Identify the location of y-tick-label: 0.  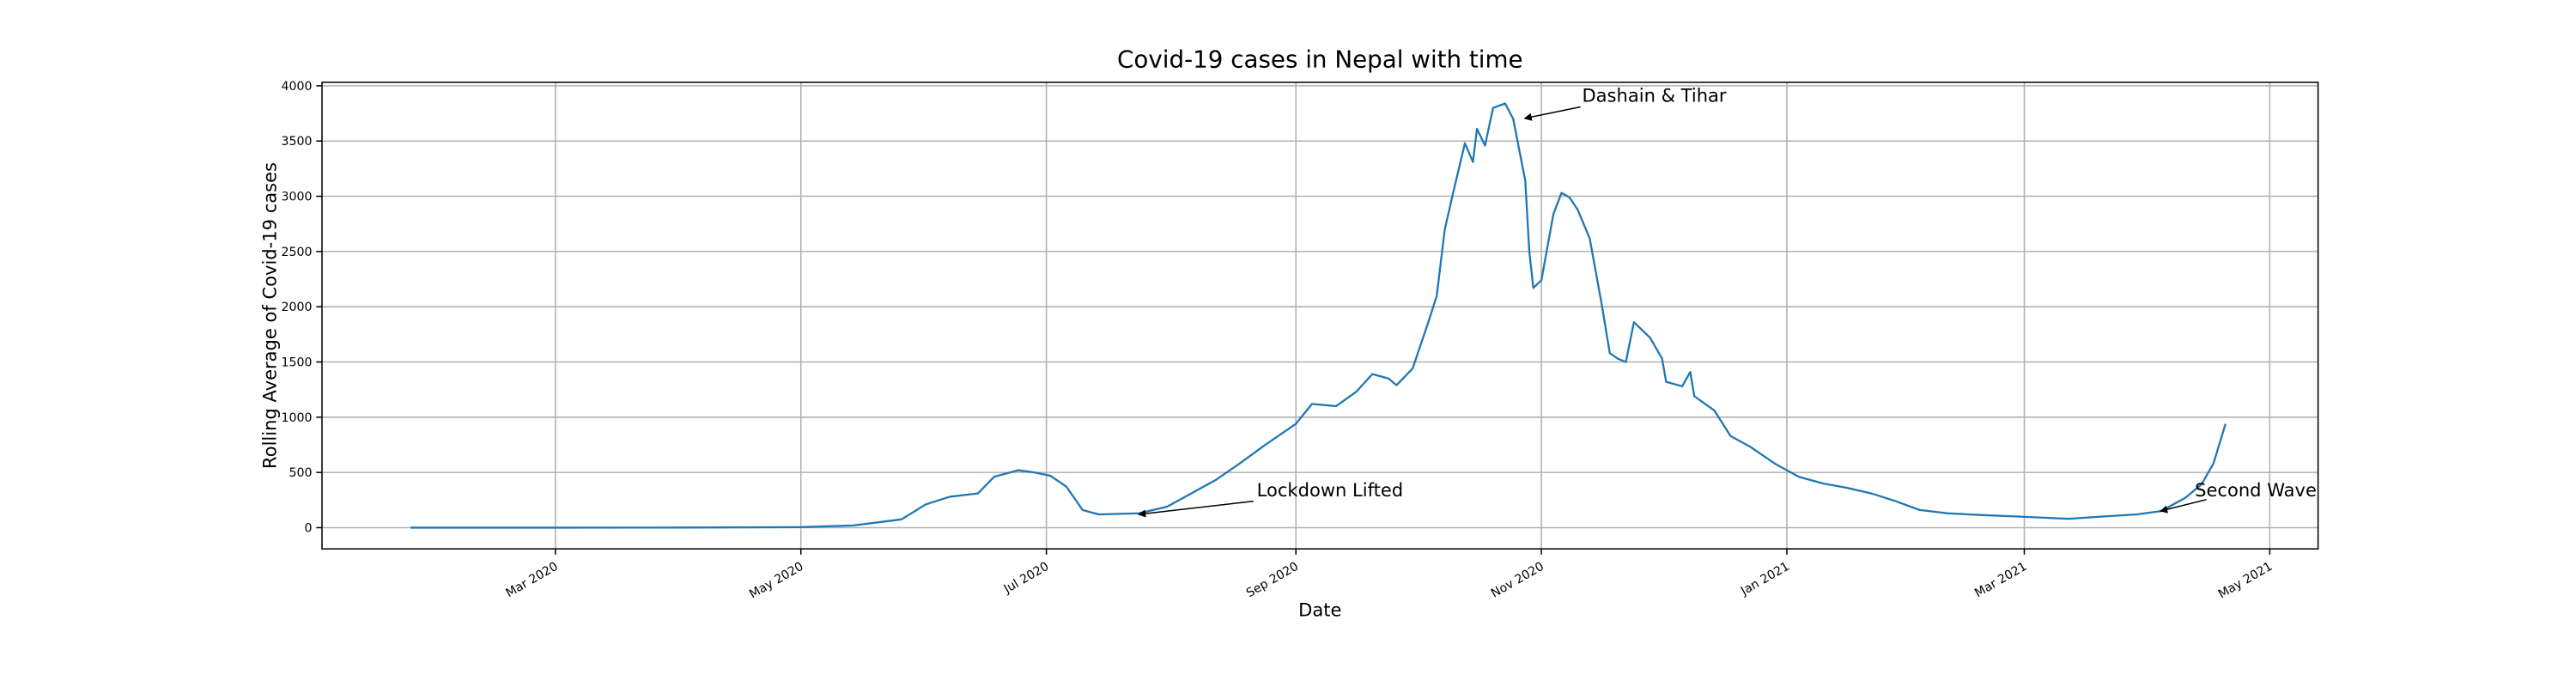
(309, 528).